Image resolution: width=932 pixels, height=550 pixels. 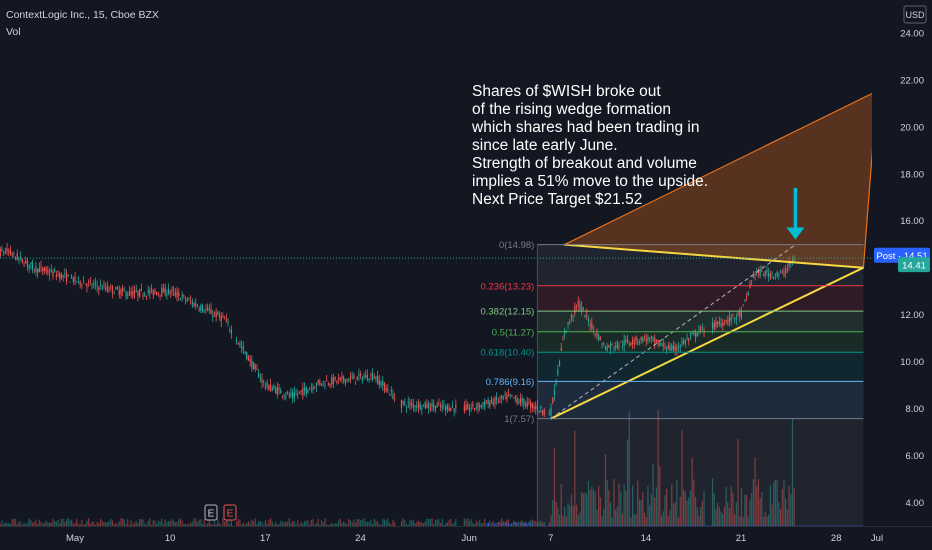 I want to click on wedge-lower-trendline, so click(x=707, y=343).